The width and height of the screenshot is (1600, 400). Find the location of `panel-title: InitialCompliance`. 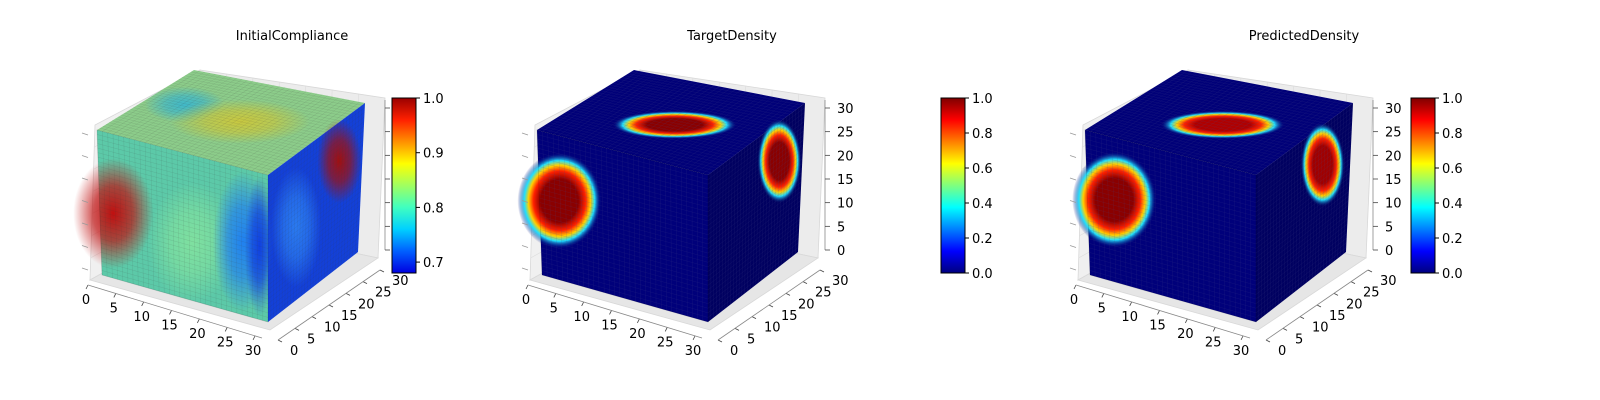

panel-title: InitialCompliance is located at coordinates (292, 36).